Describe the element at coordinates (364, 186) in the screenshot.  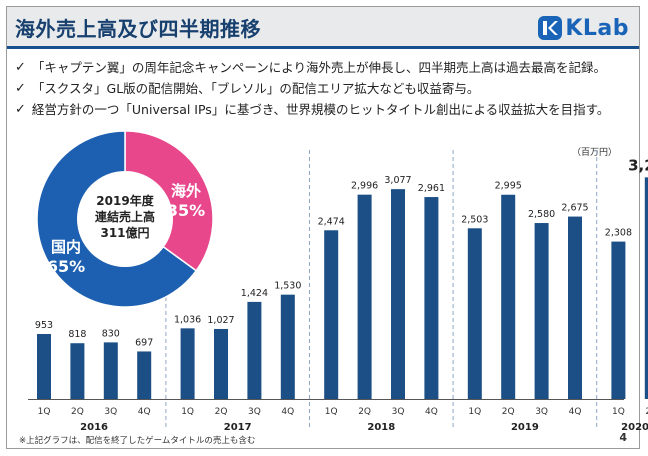
I see `bar-value-label: 2,996` at that location.